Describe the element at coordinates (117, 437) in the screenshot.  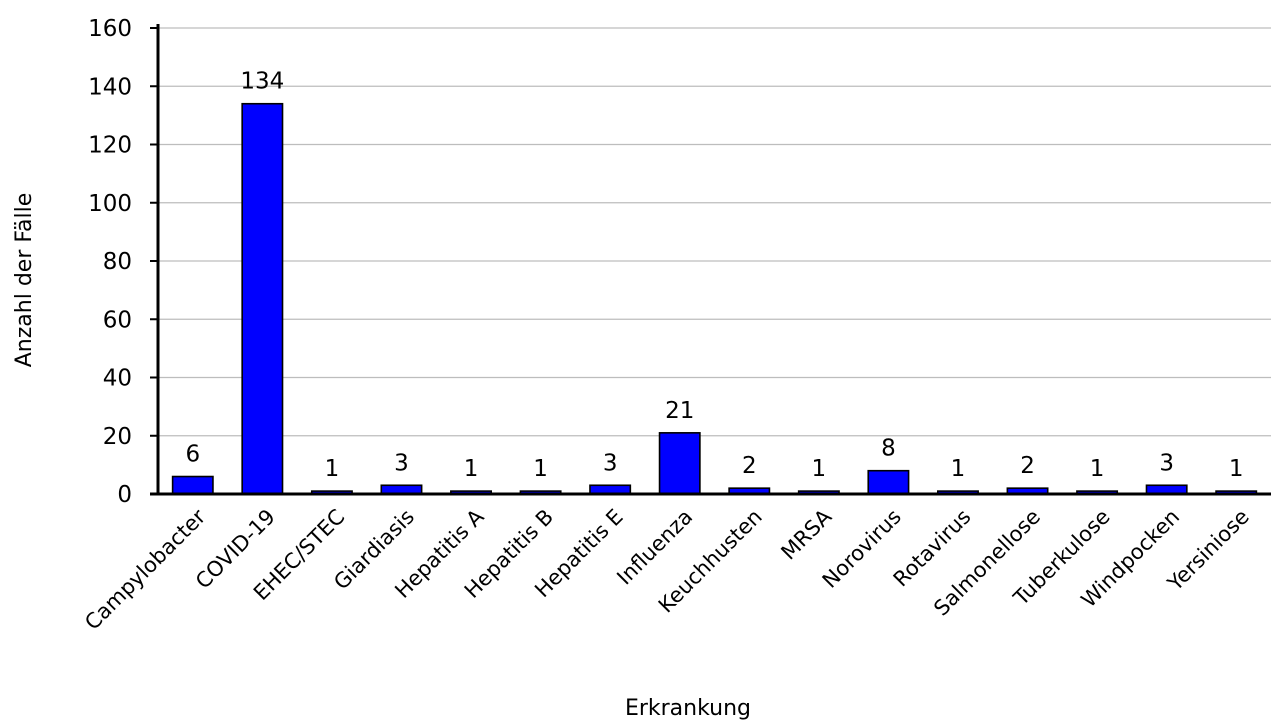
I see `y-tick-label: 20` at that location.